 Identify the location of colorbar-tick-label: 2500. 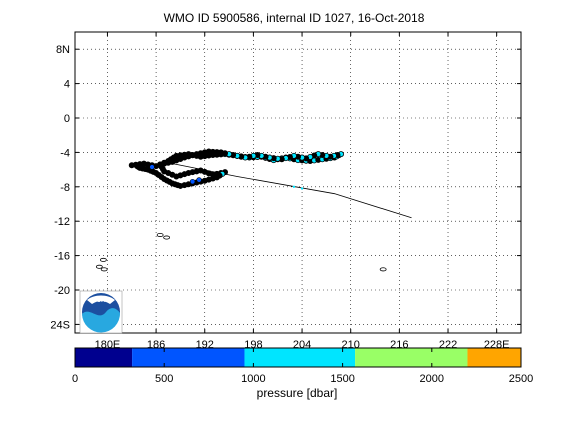
(521, 379).